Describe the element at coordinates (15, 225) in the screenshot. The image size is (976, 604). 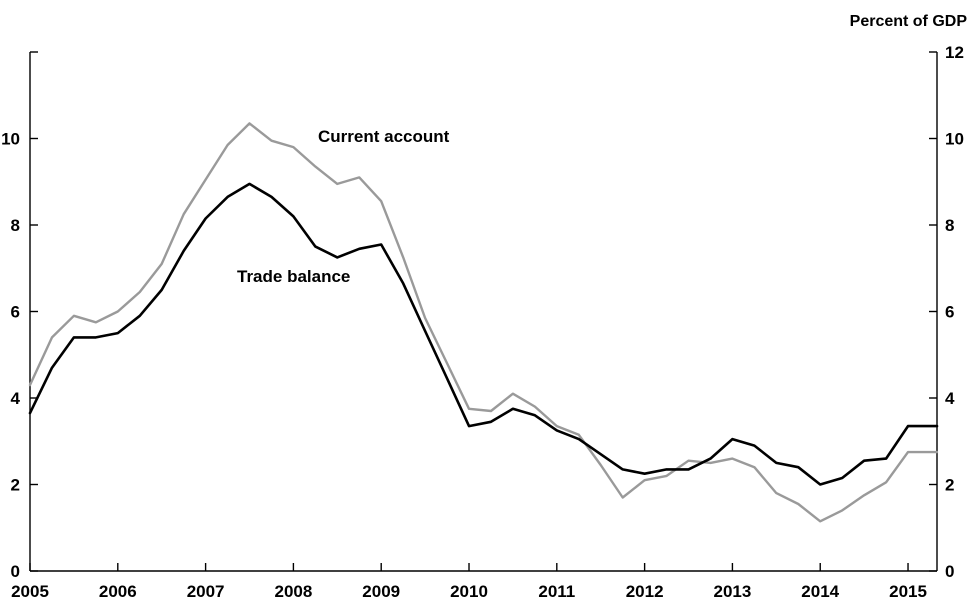
I see `left-y-tick-label: 8` at that location.